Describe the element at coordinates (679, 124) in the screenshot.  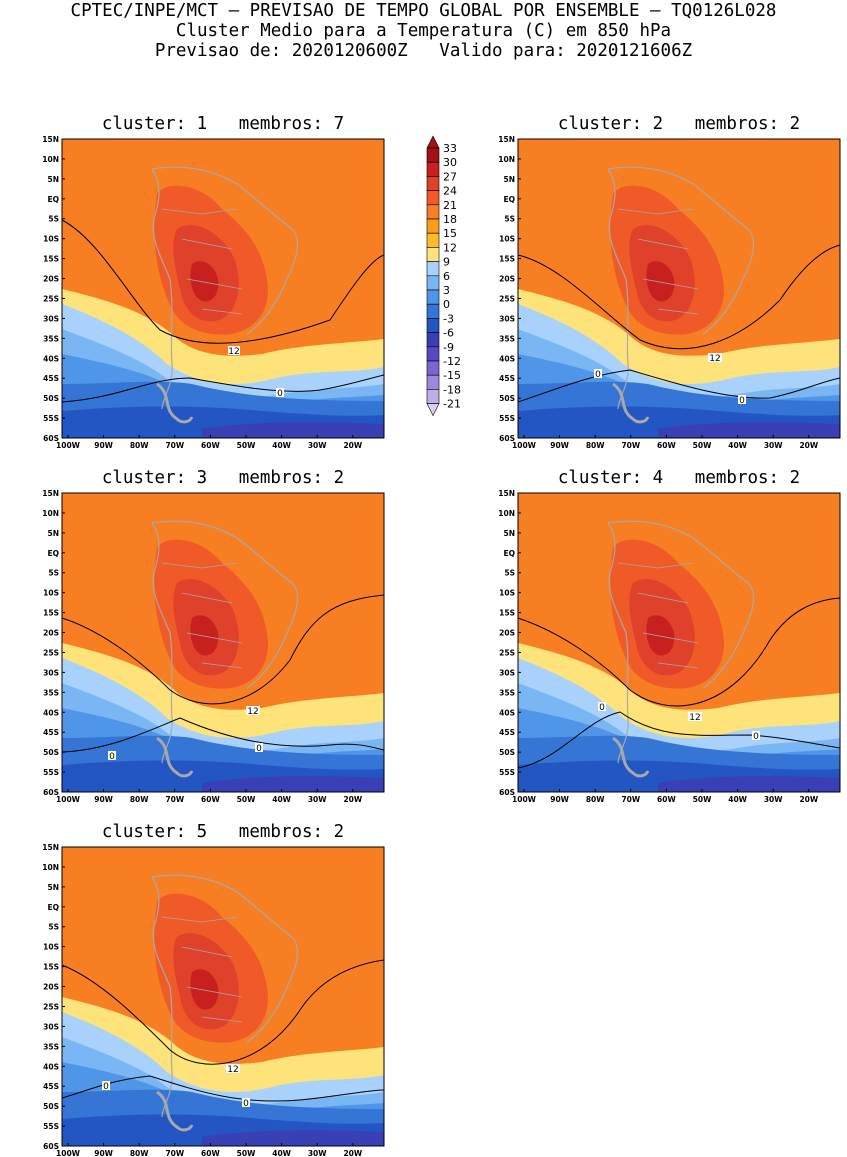
I see `panel-title-cluster-2: cluster: 2 membros: 2` at that location.